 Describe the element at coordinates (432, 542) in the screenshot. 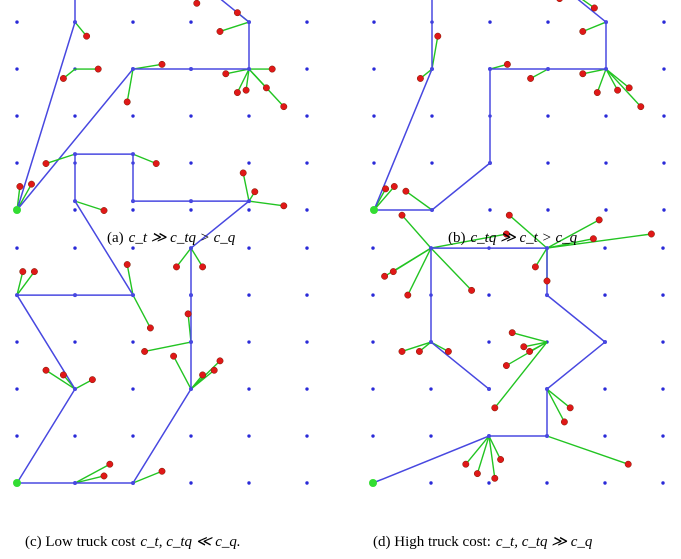

I see `caption-d-label: (d) High truck cost:` at that location.